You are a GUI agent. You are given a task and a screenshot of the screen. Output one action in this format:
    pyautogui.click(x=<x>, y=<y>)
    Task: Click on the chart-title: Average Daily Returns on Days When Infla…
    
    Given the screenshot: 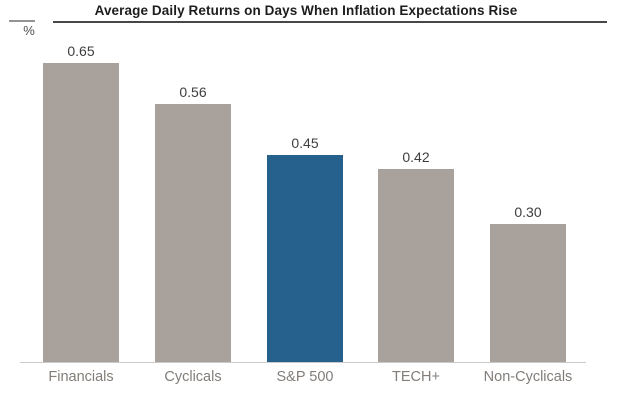 What is the action you would take?
    pyautogui.click(x=306, y=10)
    